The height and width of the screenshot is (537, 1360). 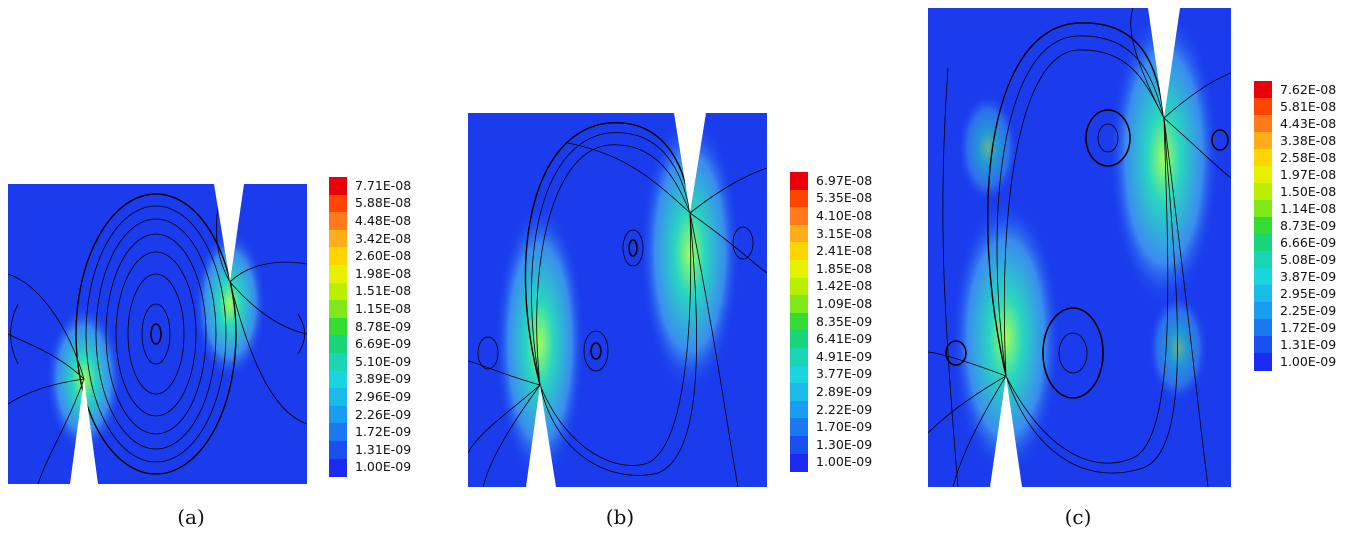 I want to click on contour-plot-a, so click(x=157, y=334).